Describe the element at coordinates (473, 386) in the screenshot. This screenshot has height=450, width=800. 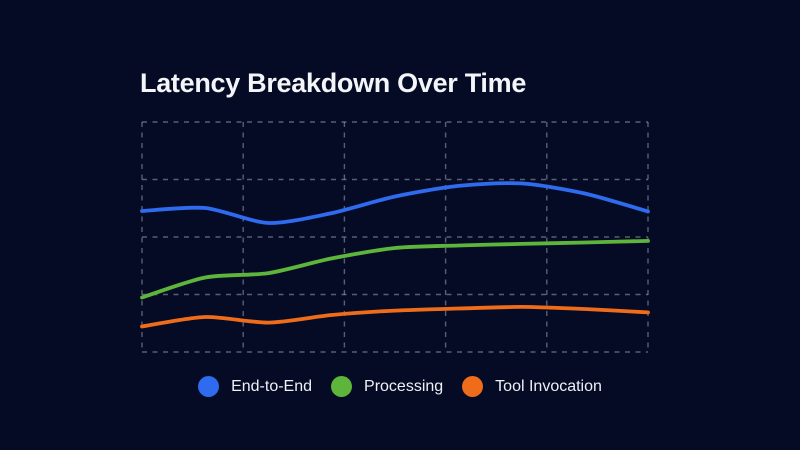
I see `tool-invocation-series-dot-icon` at that location.